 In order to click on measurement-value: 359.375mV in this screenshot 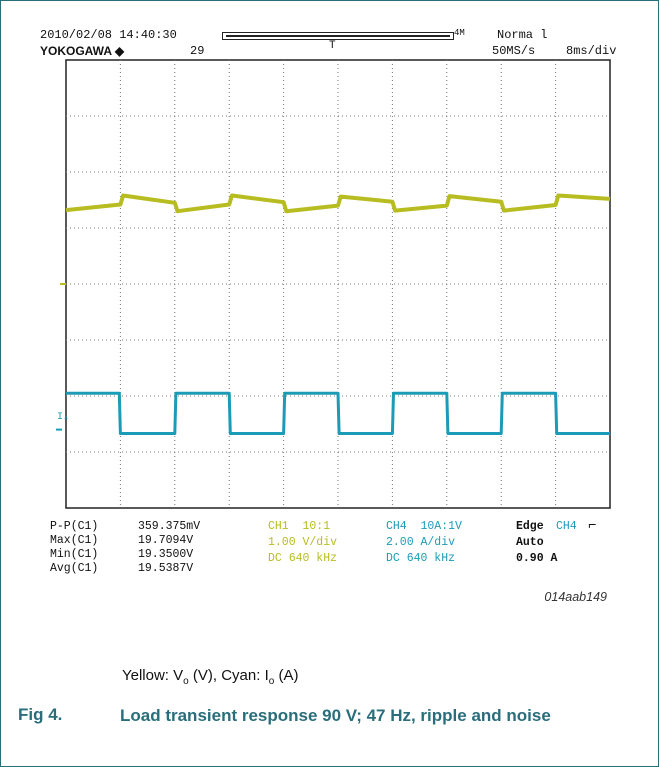, I will do `click(169, 526)`.